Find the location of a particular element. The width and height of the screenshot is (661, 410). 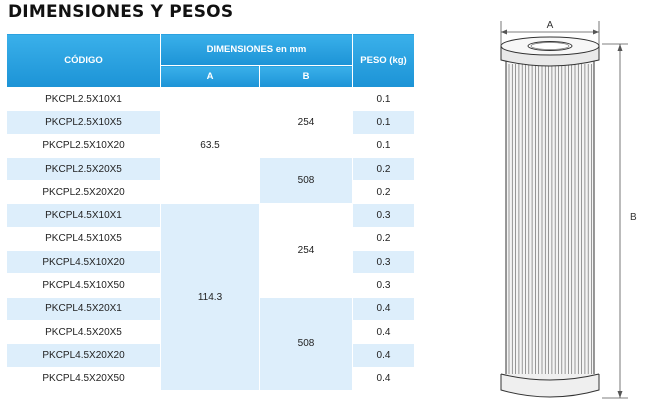

table-row: PKCPL2.5X10X20 0.1 is located at coordinates (210, 145).